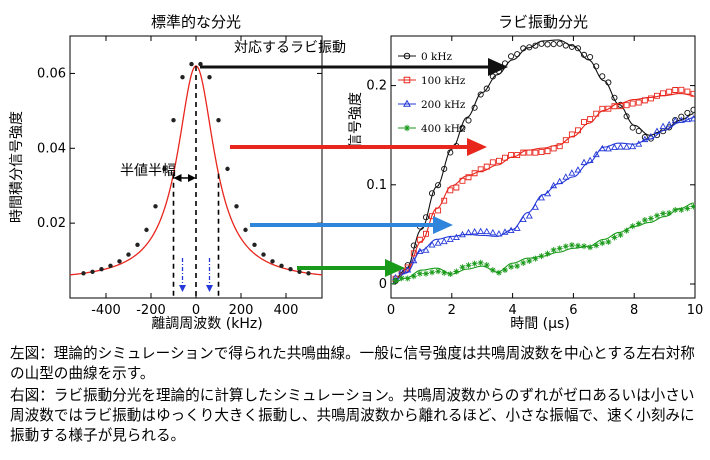  Describe the element at coordinates (196, 181) in the screenshot. I see `dashed-marker-lines` at that location.